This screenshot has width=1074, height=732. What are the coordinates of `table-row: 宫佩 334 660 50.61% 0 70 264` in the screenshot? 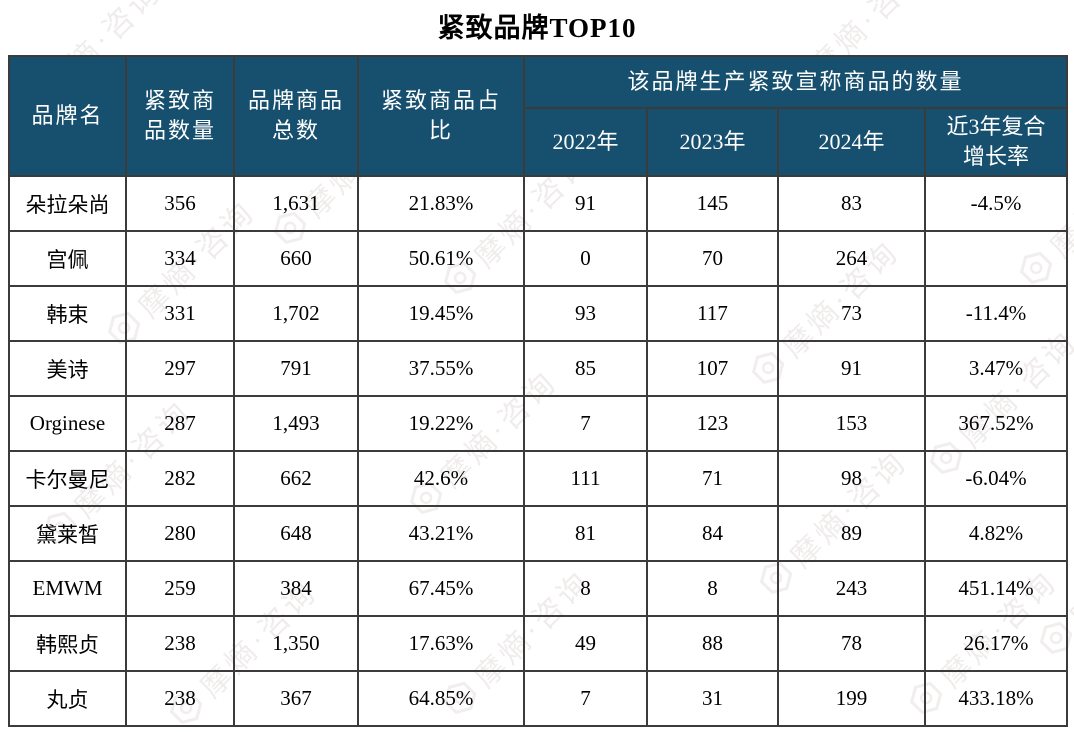 It's located at (538, 258).